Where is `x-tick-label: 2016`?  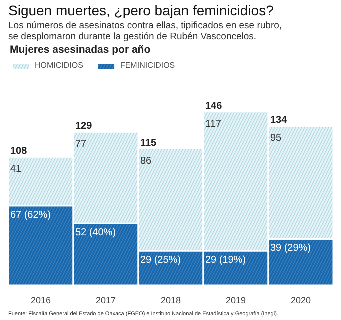 x-tick-label: 2016 is located at coordinates (41, 301).